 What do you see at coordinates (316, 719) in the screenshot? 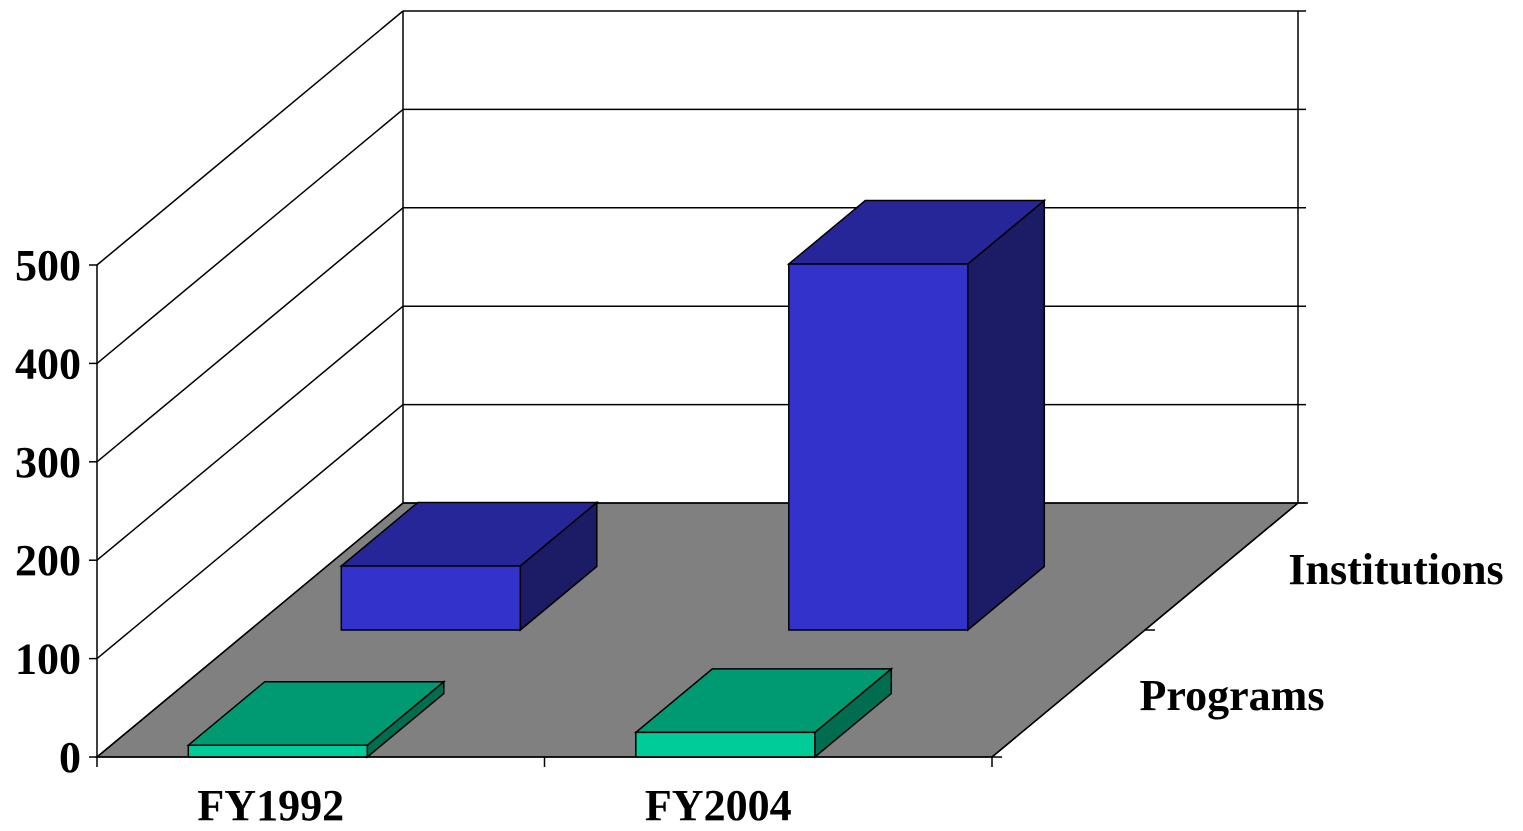
I see `bar-programs-fy1992` at bounding box center [316, 719].